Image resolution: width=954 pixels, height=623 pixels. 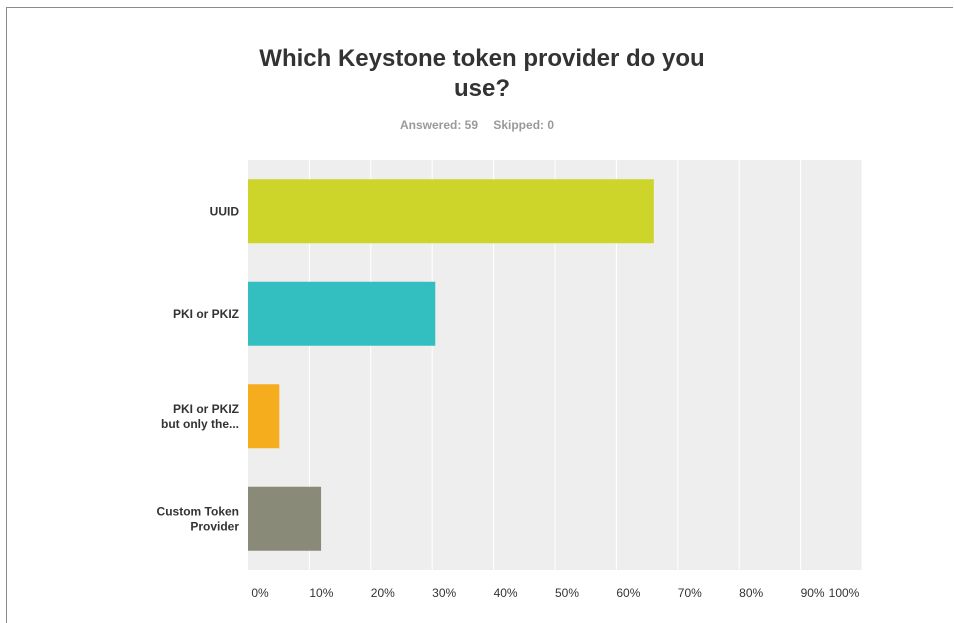 I want to click on category-label: UUID, so click(x=225, y=211).